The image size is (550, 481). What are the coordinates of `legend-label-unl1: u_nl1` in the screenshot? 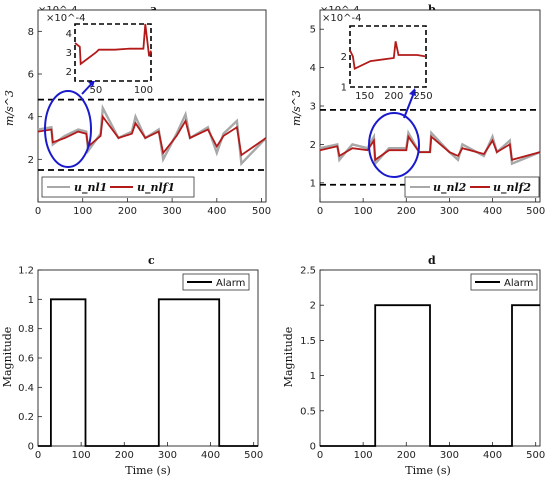 It's located at (90, 188).